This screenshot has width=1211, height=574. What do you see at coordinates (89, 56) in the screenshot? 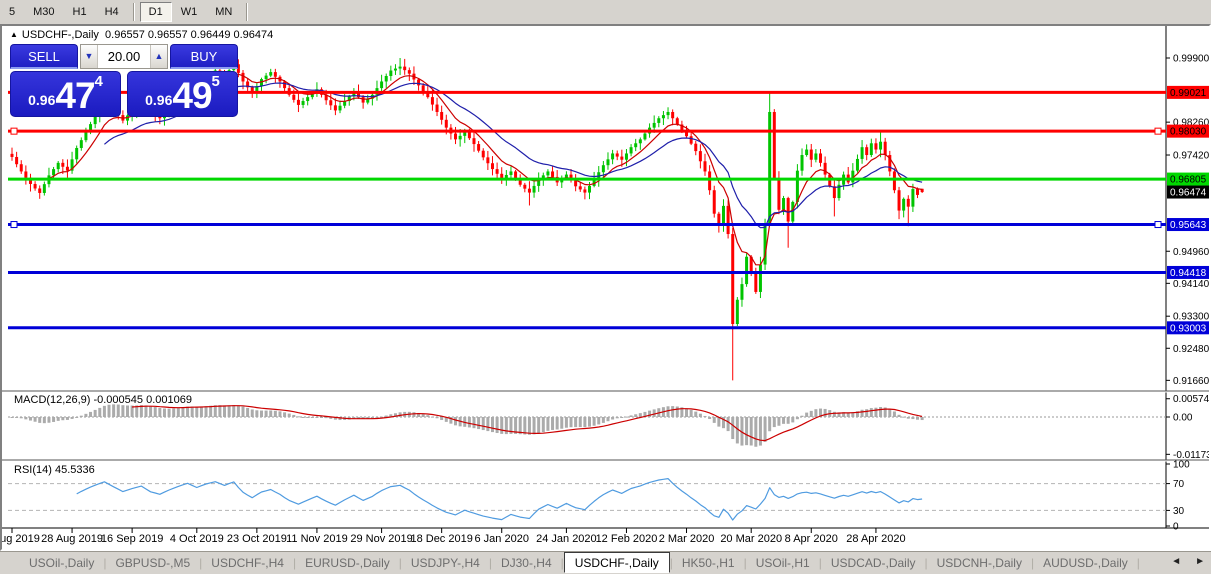
I see `volume-decrease-button: ▼` at bounding box center [89, 56].